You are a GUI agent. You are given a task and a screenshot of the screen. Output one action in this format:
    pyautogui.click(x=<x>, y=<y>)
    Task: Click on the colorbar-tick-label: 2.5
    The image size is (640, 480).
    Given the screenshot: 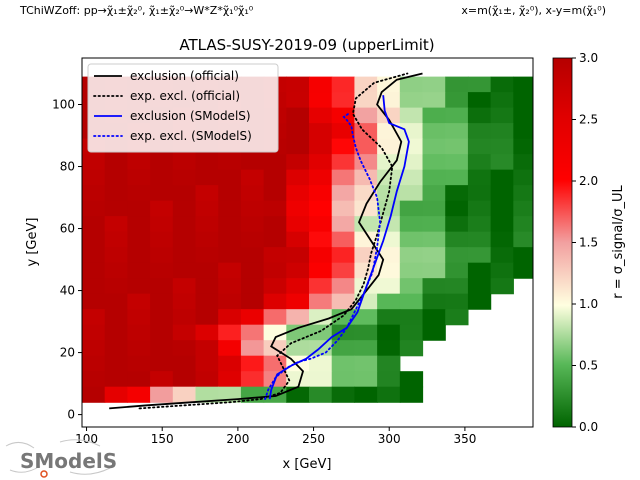 What is the action you would take?
    pyautogui.click(x=588, y=120)
    